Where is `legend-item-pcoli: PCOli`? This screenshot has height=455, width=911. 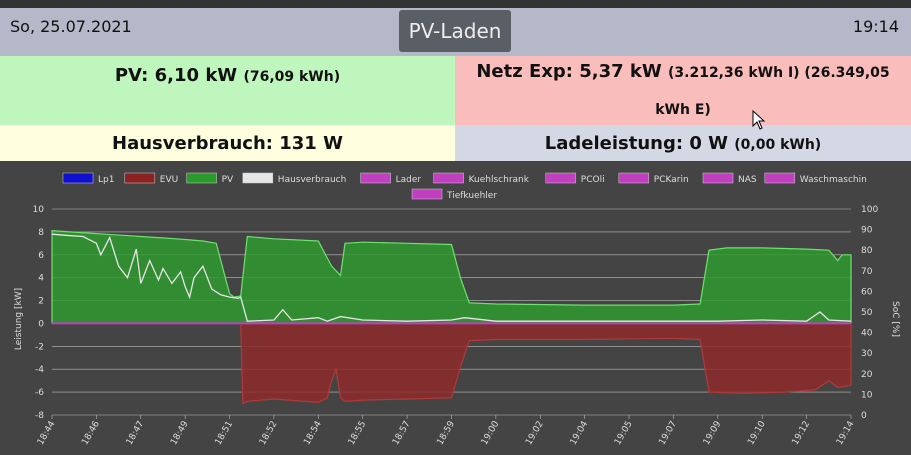
legend-item-pcoli: PCOli is located at coordinates (575, 178).